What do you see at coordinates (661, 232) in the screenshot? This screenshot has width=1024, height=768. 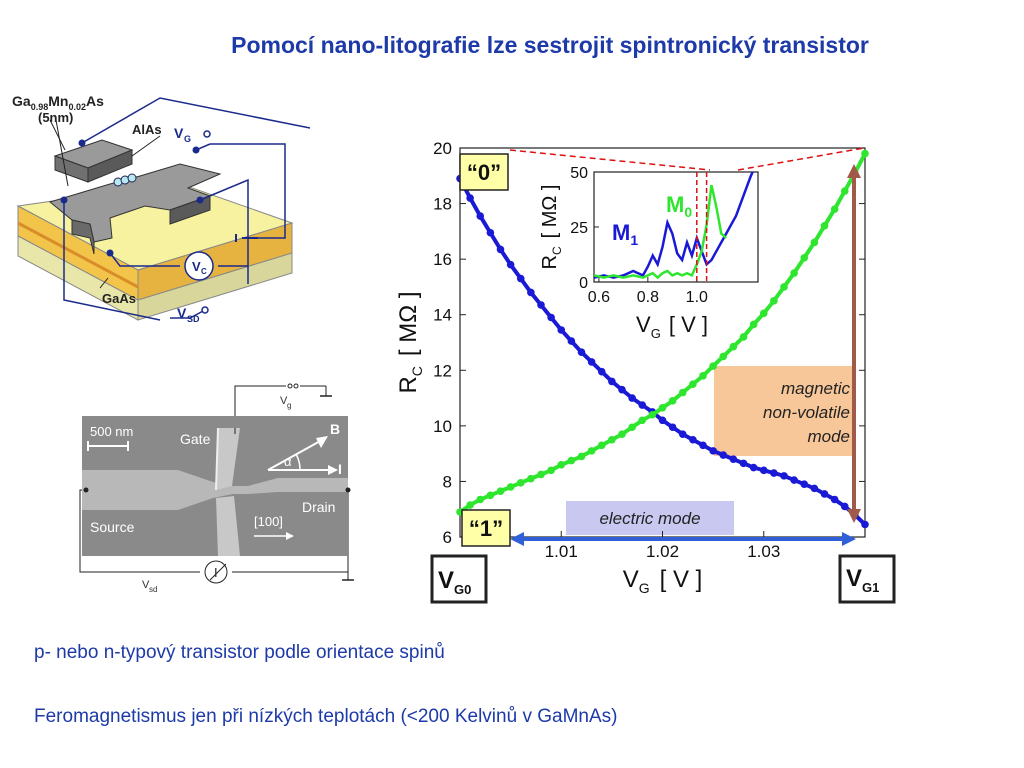 I see `inset-m0-line` at bounding box center [661, 232].